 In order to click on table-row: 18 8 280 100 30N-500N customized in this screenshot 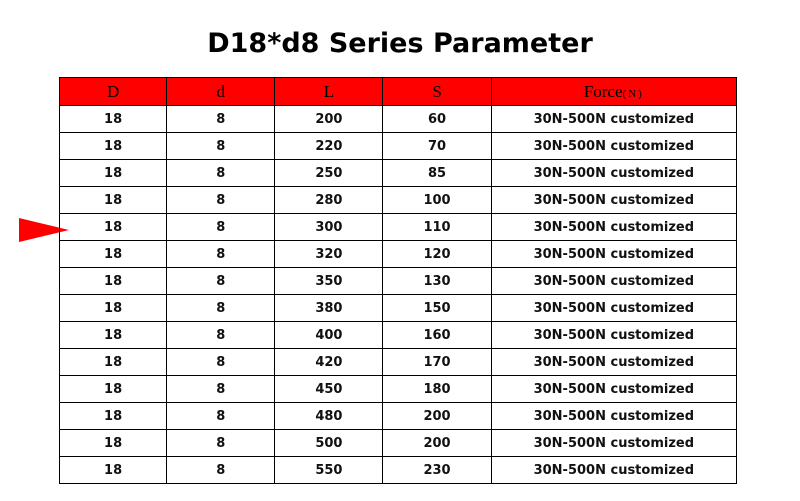, I will do `click(398, 200)`.